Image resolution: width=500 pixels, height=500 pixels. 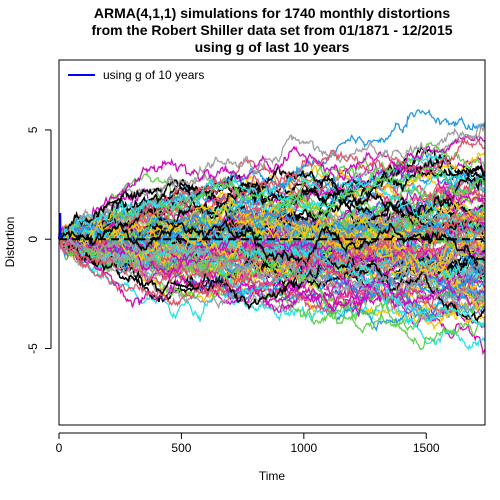 What do you see at coordinates (272, 47) in the screenshot?
I see `chart-title-line-3: using g of last 10 years` at bounding box center [272, 47].